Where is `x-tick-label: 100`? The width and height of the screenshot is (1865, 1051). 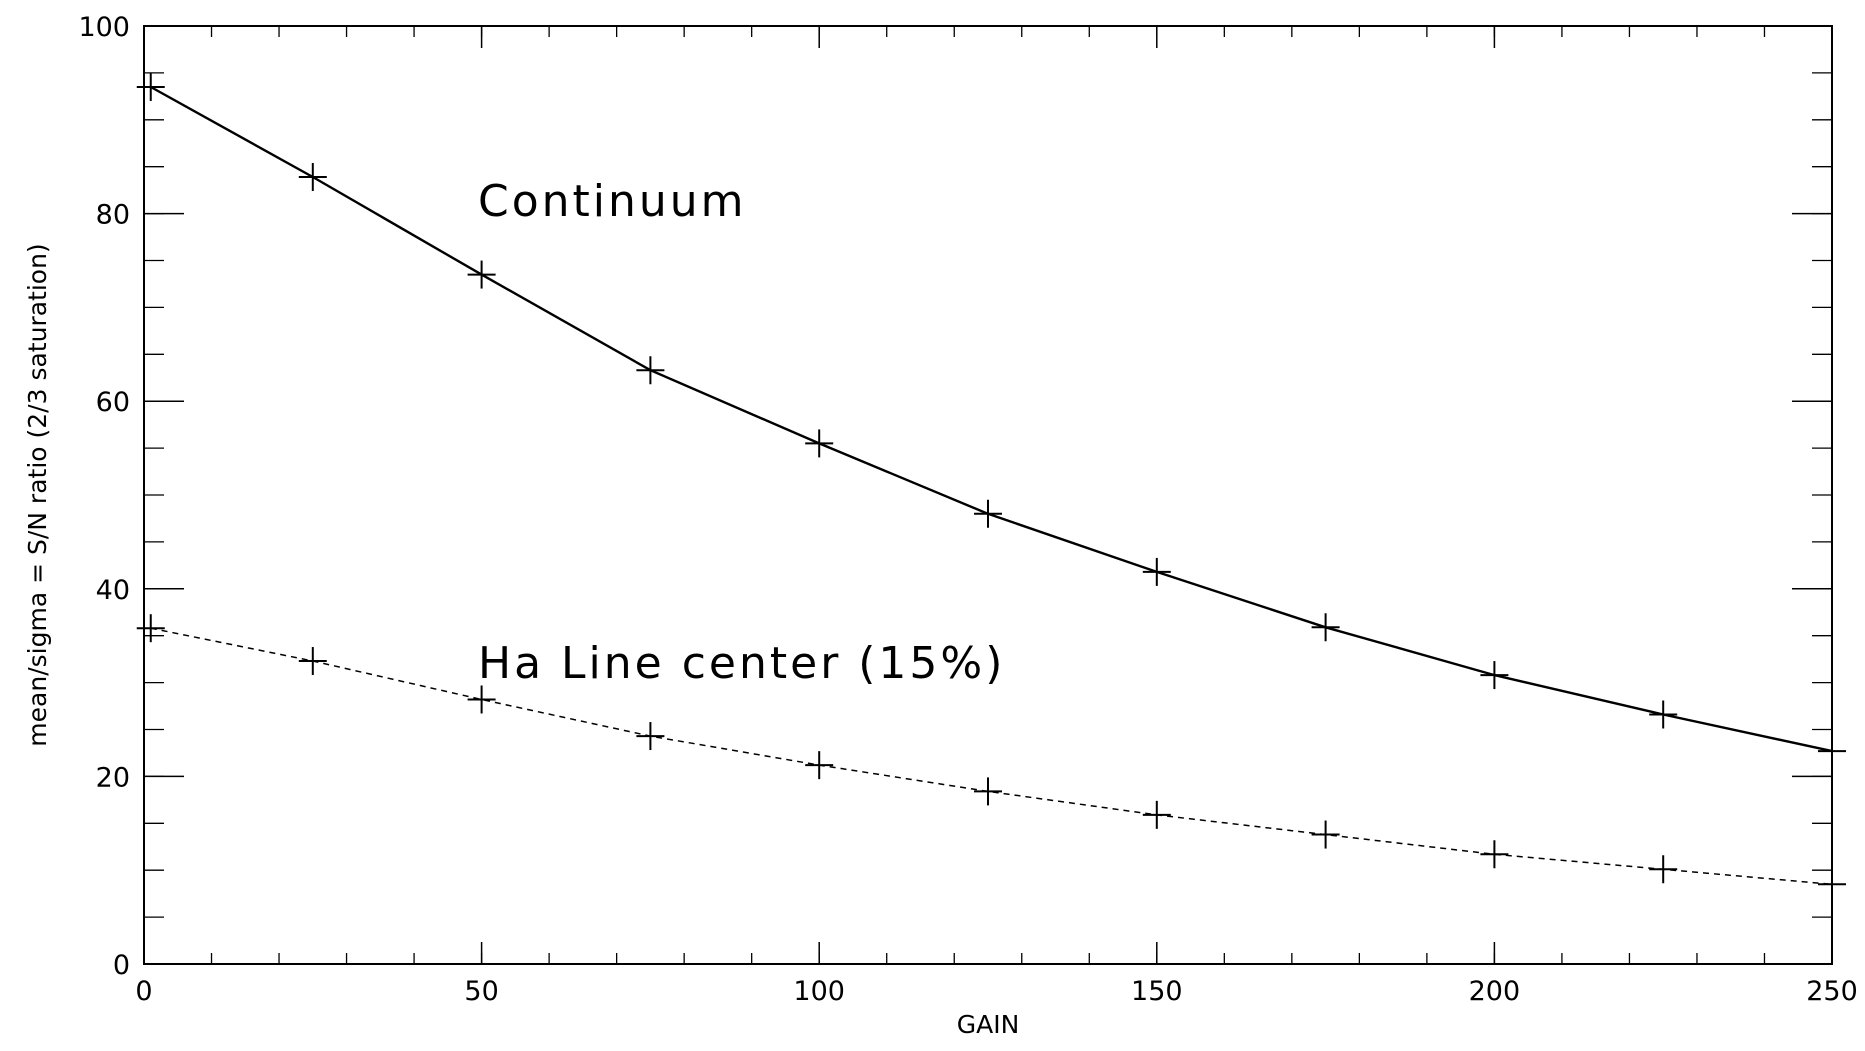
x-tick-label: 100 is located at coordinates (819, 991).